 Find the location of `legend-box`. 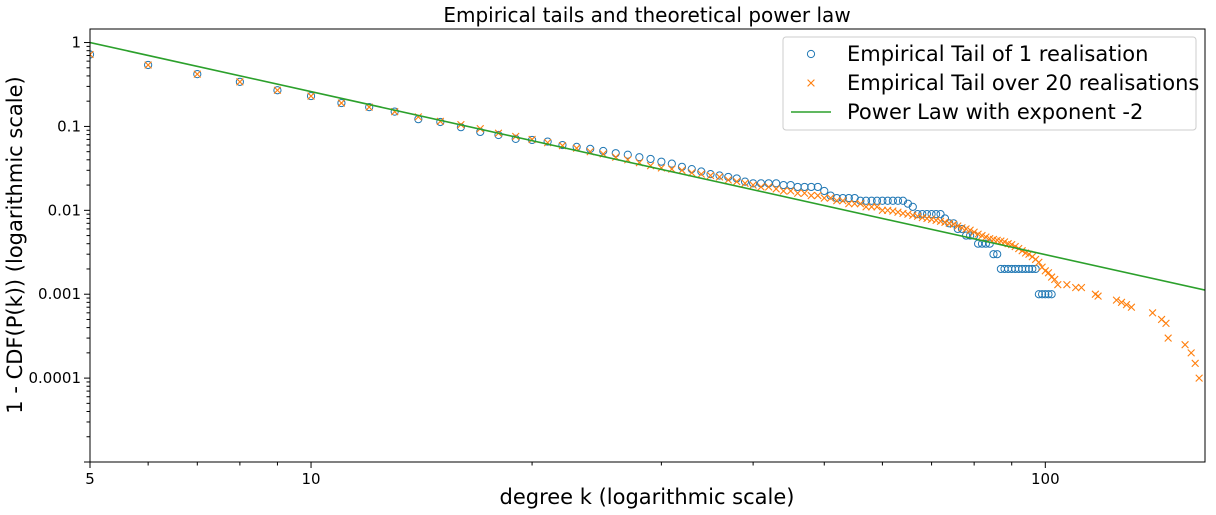

legend-box is located at coordinates (989, 83).